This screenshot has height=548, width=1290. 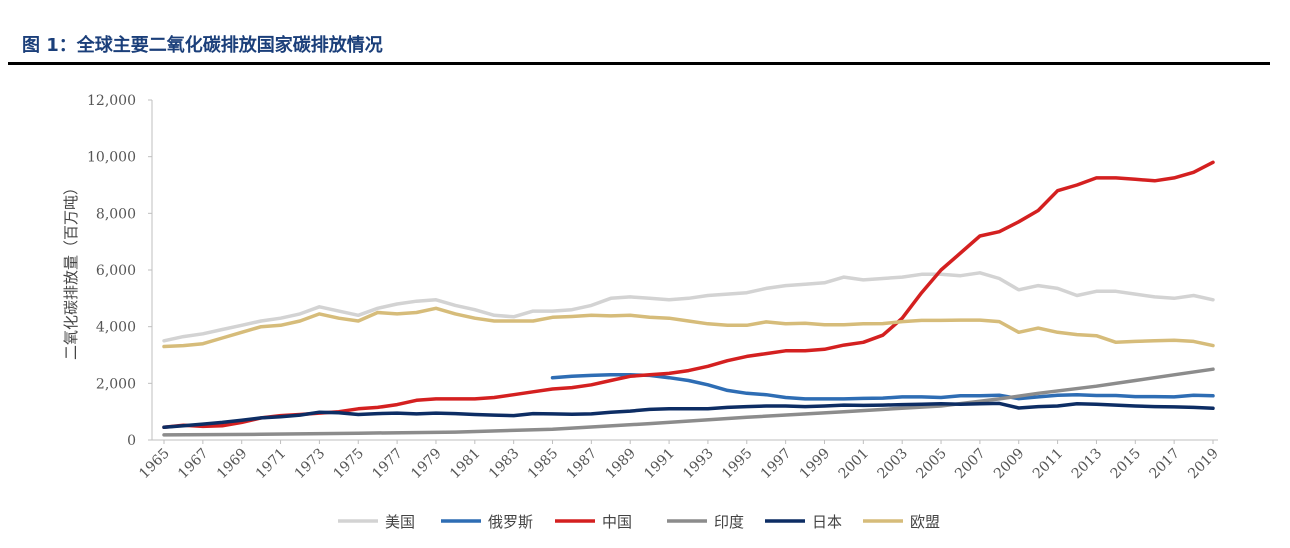 What do you see at coordinates (1048, 464) in the screenshot?
I see `x-tick-label: 2011` at bounding box center [1048, 464].